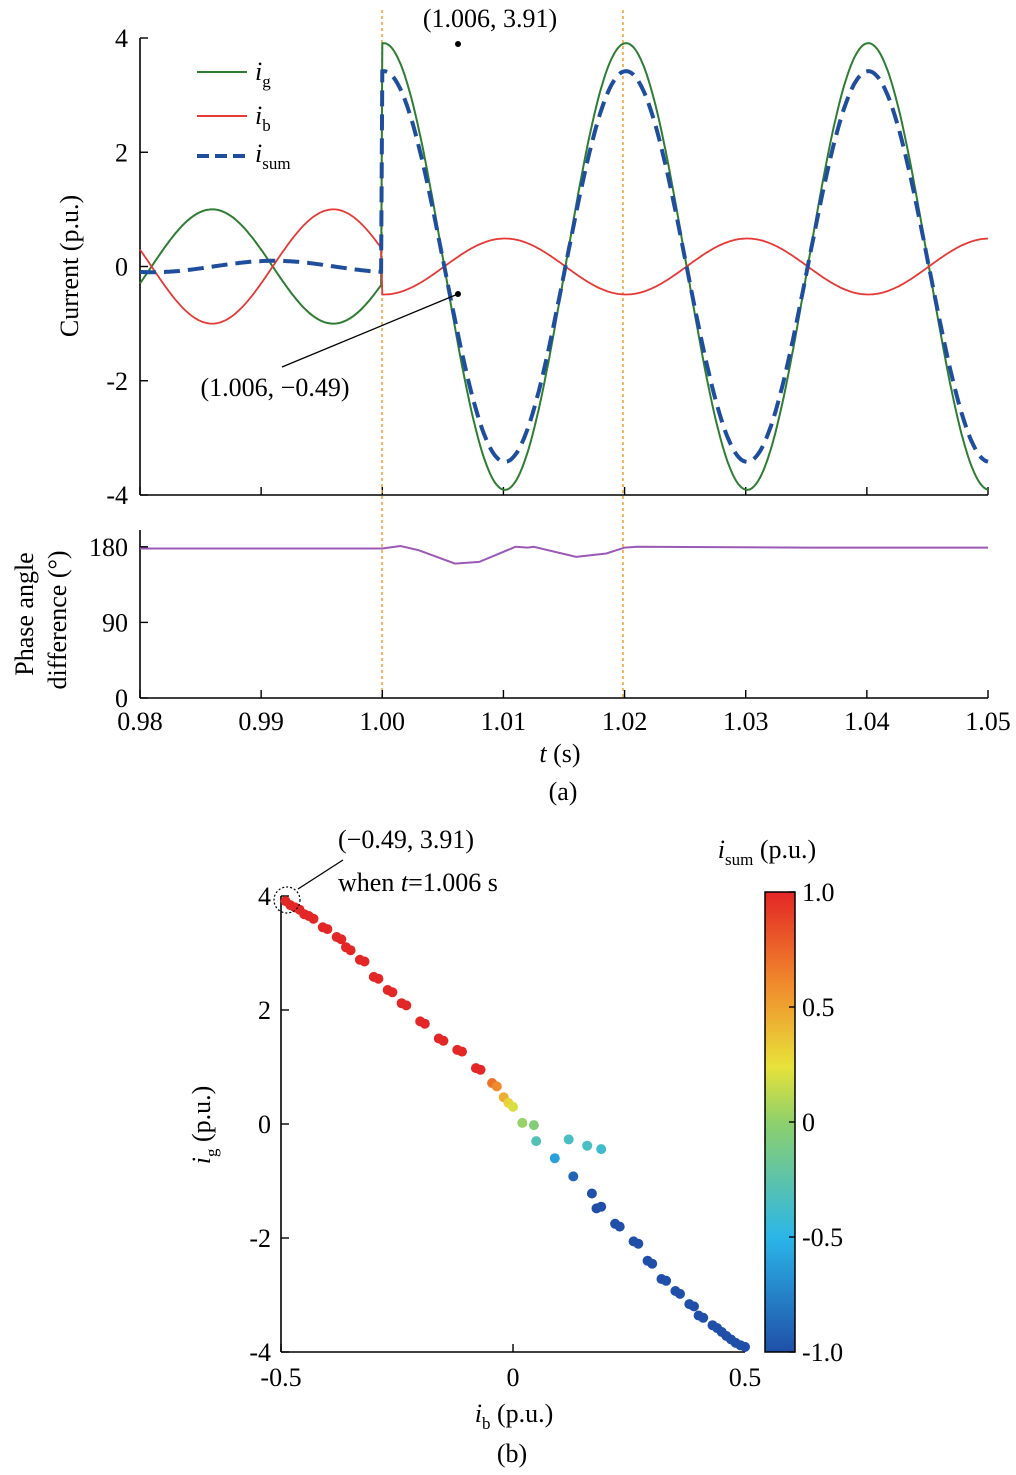  What do you see at coordinates (204, 1125) in the screenshot?
I see `scatter-y-axis-label: ig (p.u.)` at bounding box center [204, 1125].